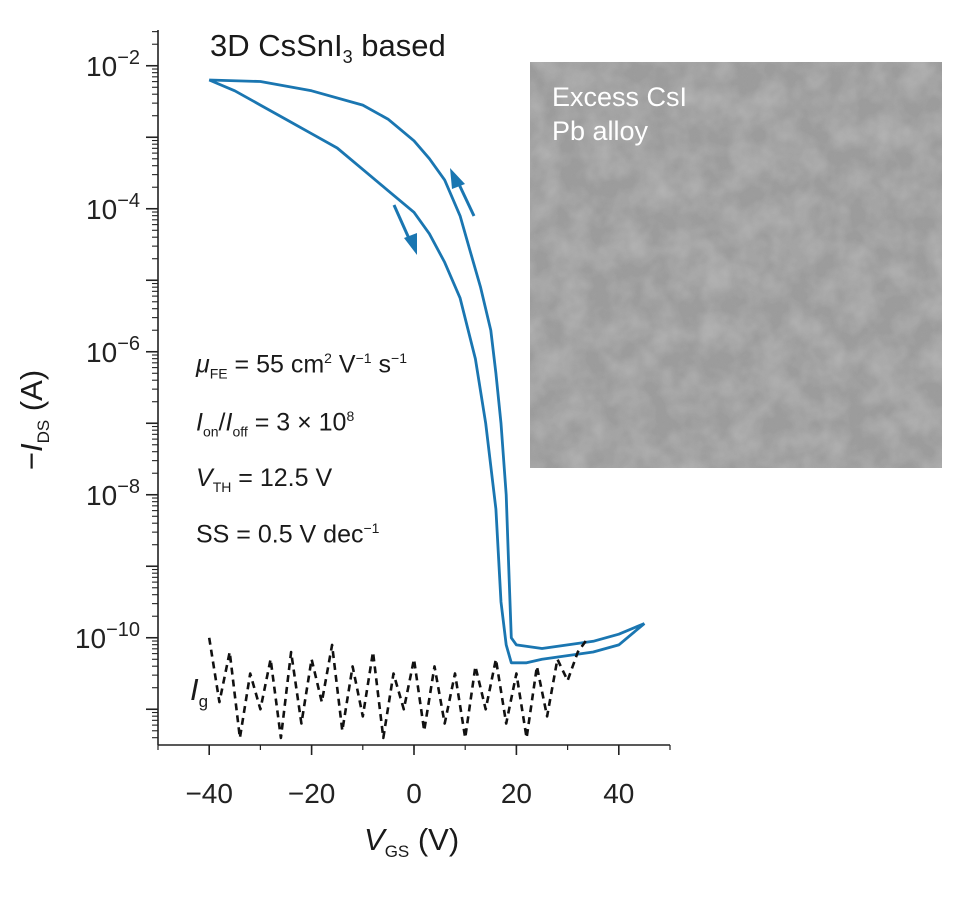  What do you see at coordinates (264, 479) in the screenshot?
I see `threshold-voltage-annotation: VTH = 12.5 V` at bounding box center [264, 479].